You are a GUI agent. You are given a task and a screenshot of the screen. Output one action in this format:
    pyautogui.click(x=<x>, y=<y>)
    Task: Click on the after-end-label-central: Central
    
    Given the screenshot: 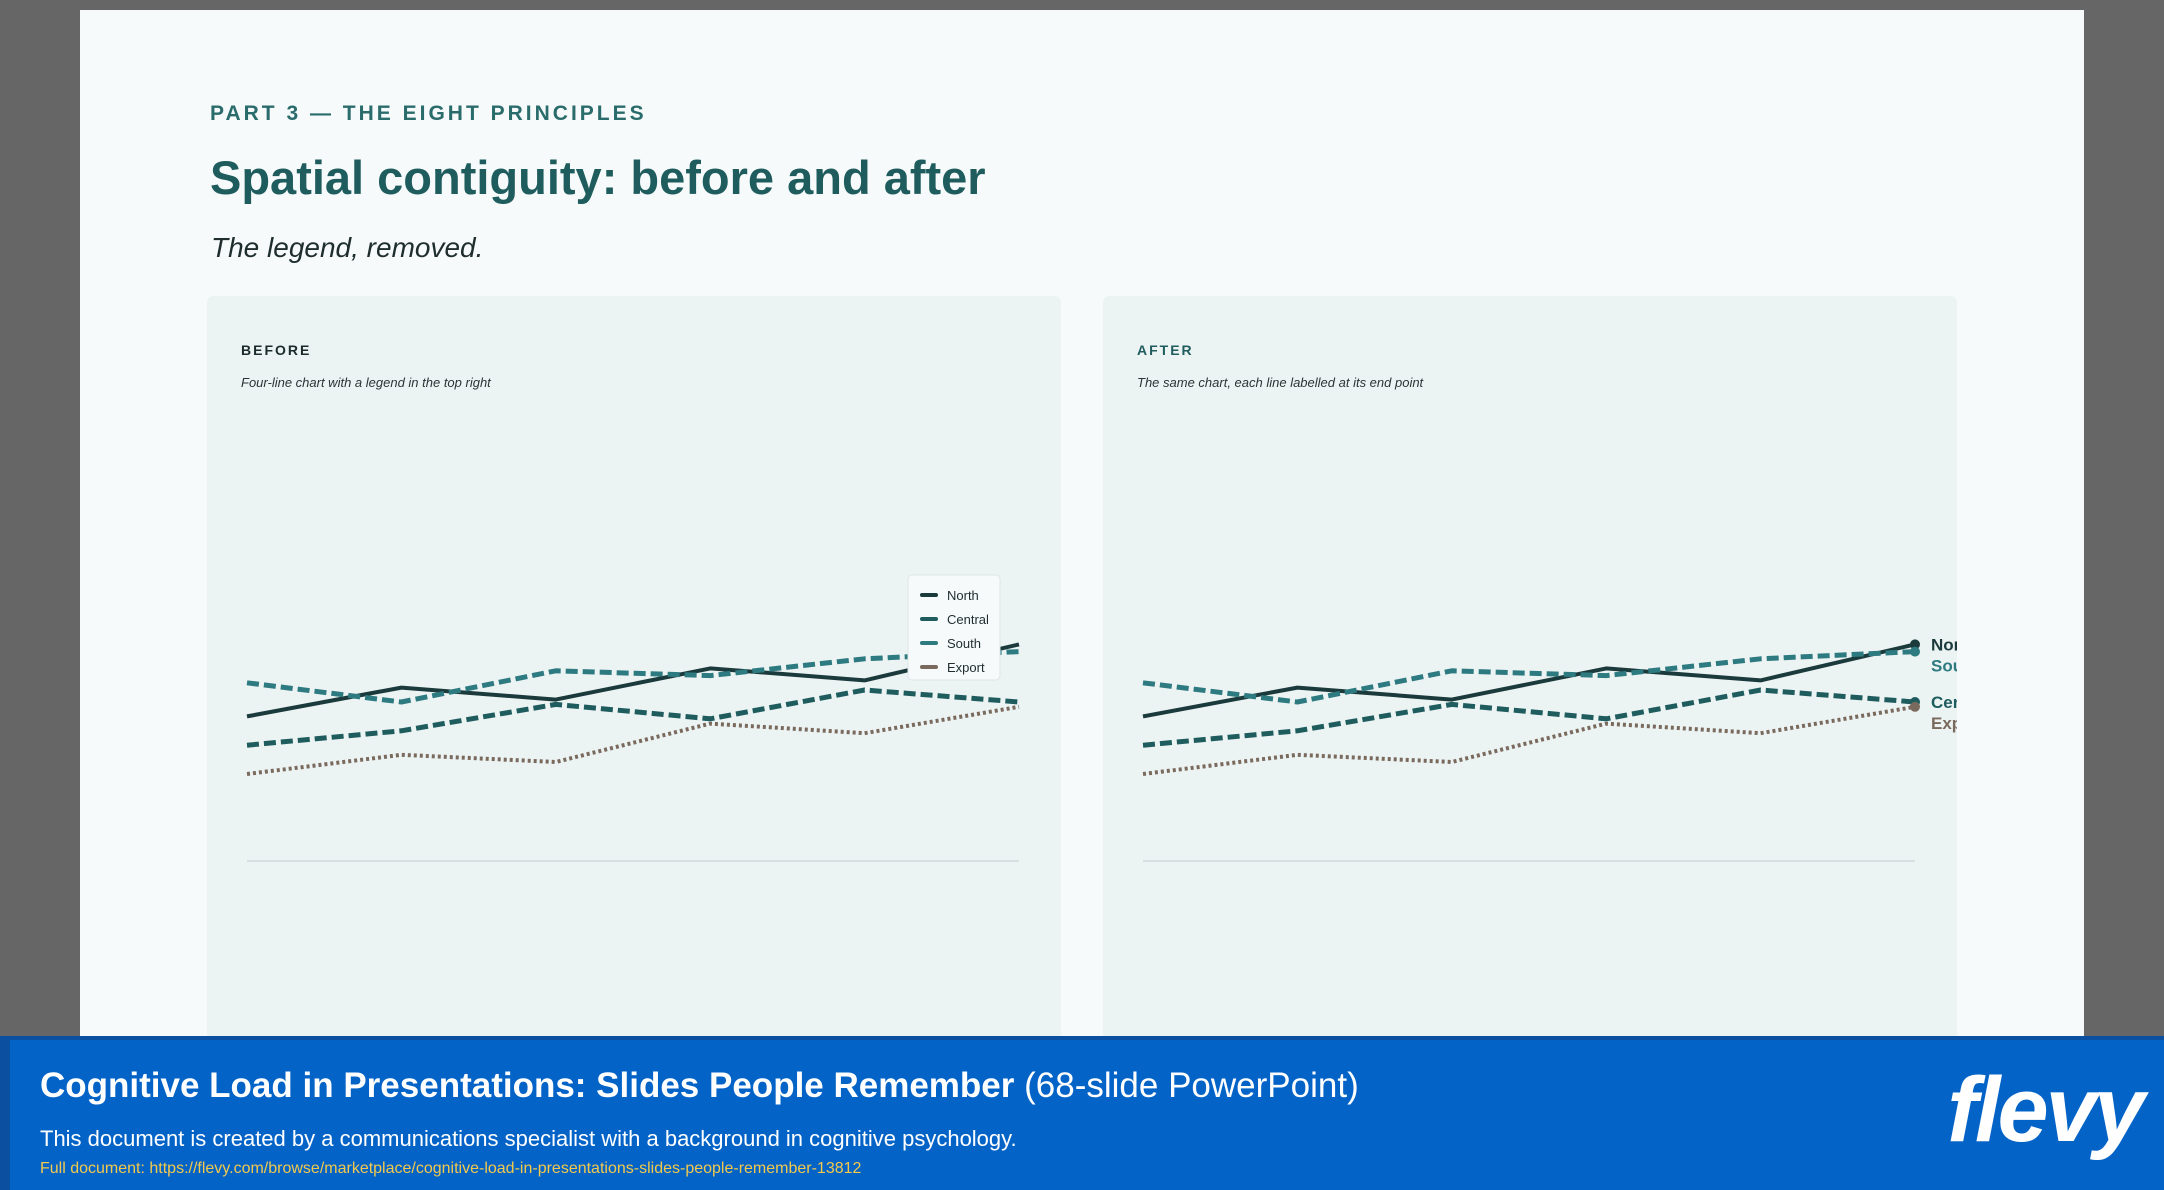 What is the action you would take?
    pyautogui.click(x=1944, y=702)
    